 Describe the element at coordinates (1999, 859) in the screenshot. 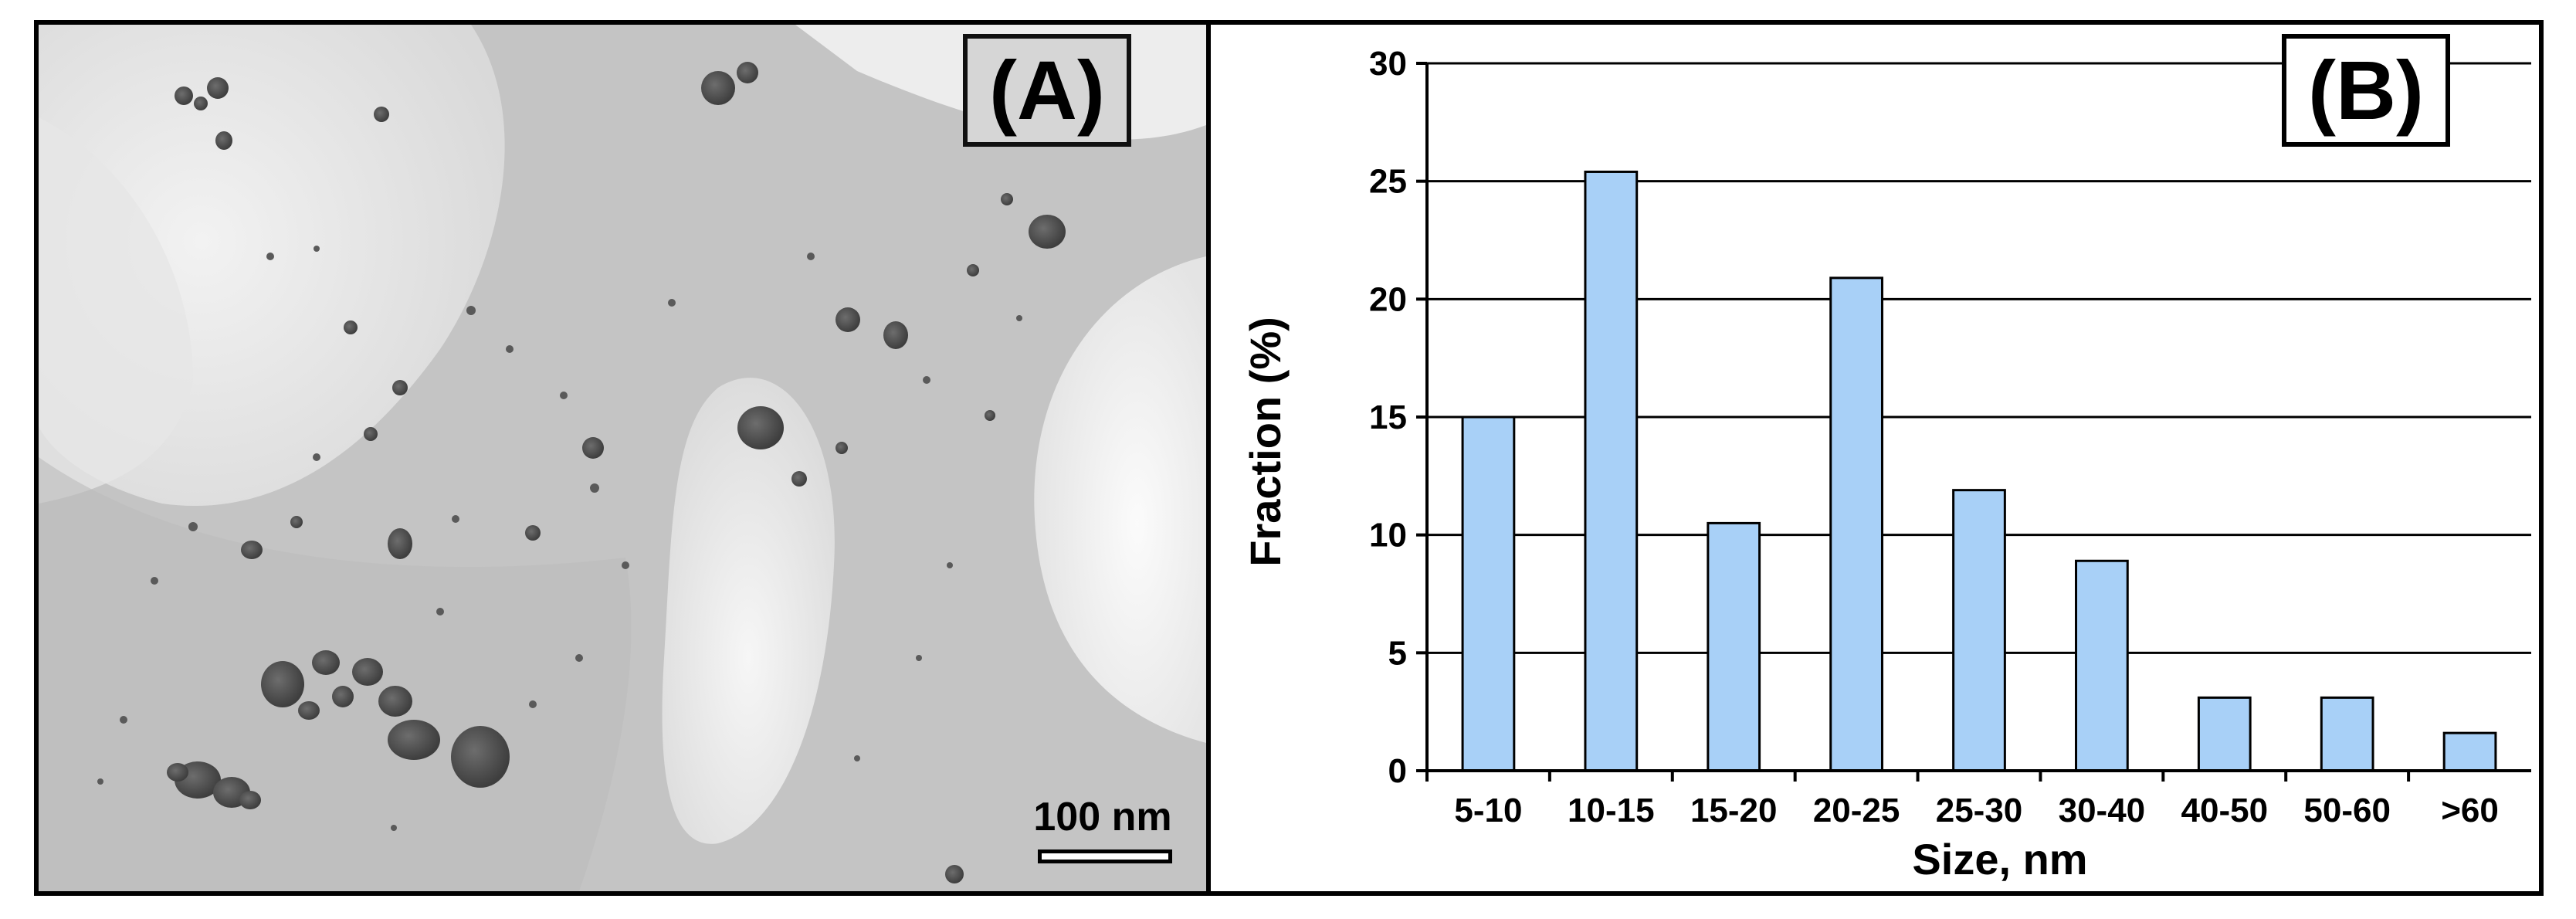

I see `x-axis-title: Size, nm` at that location.